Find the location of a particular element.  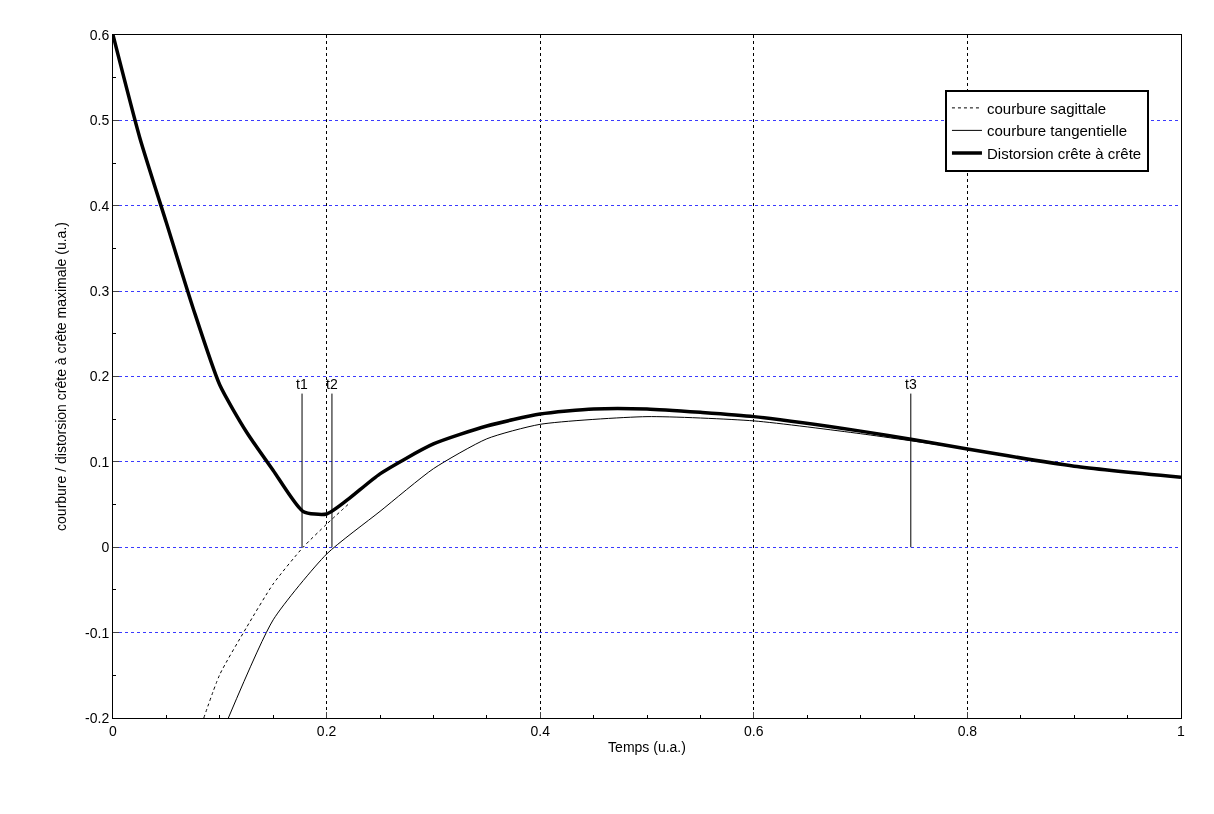

y-tick-label: 0.5 is located at coordinates (99, 120).